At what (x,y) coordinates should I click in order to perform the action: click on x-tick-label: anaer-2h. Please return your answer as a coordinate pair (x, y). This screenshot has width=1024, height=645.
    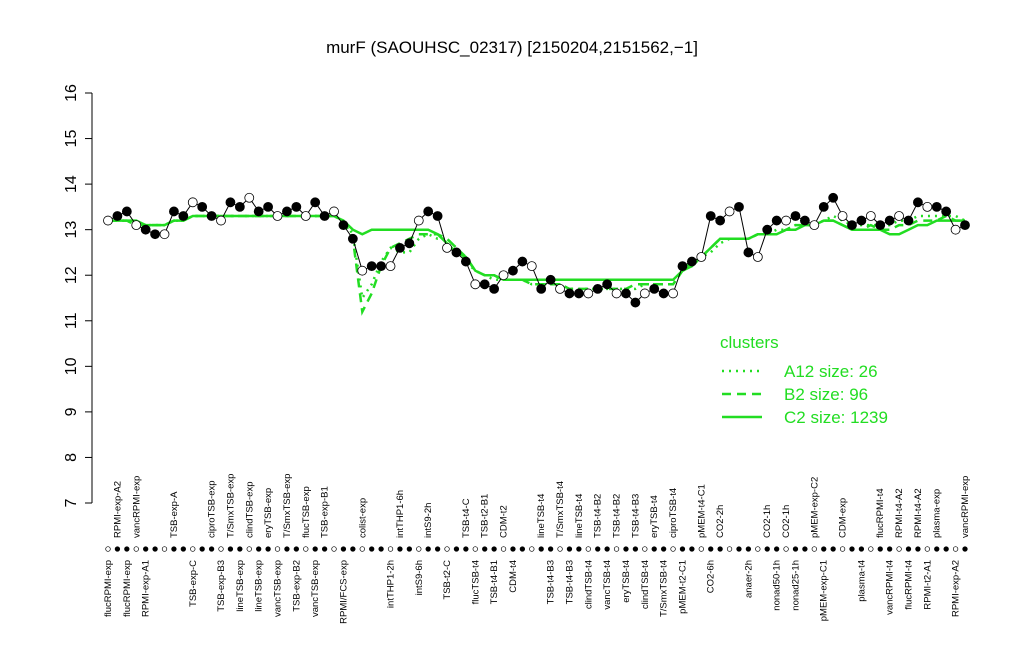
    Looking at the image, I should click on (748, 579).